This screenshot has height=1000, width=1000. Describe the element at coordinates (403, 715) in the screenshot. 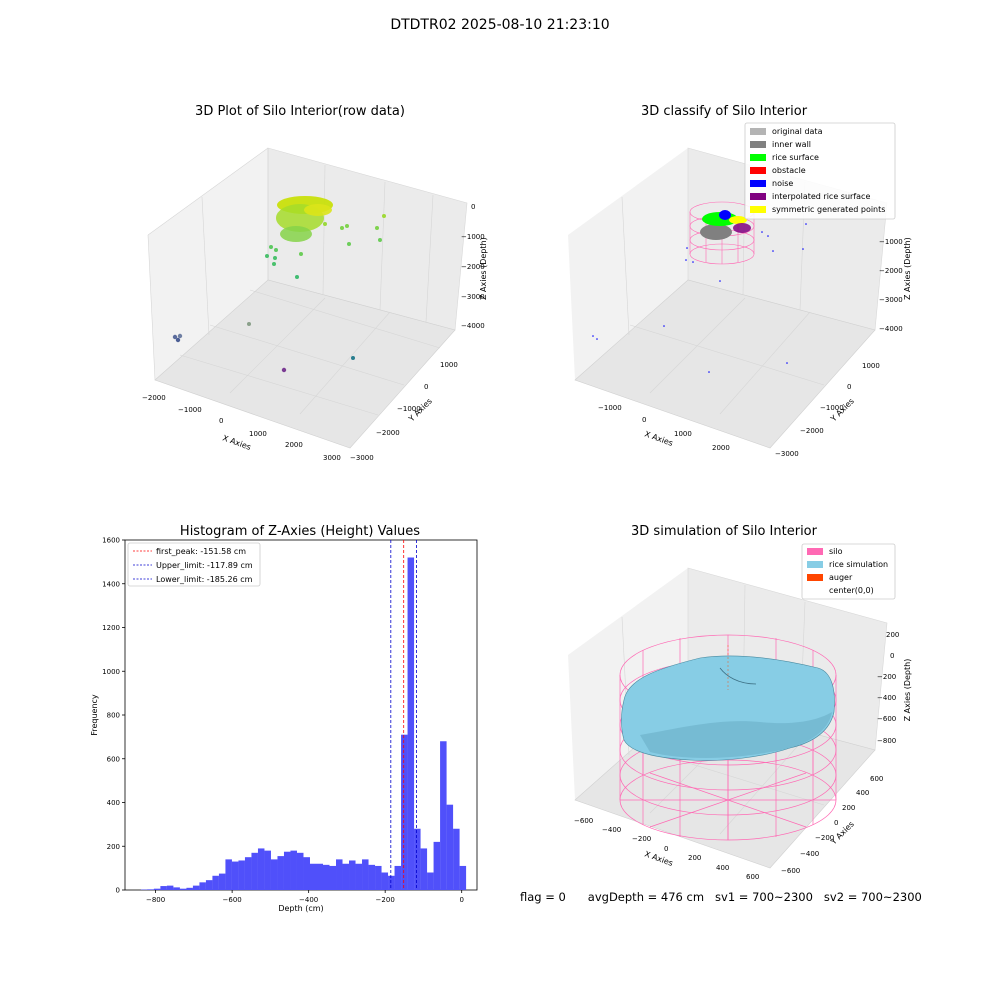

I see `histogram-vlines` at that location.